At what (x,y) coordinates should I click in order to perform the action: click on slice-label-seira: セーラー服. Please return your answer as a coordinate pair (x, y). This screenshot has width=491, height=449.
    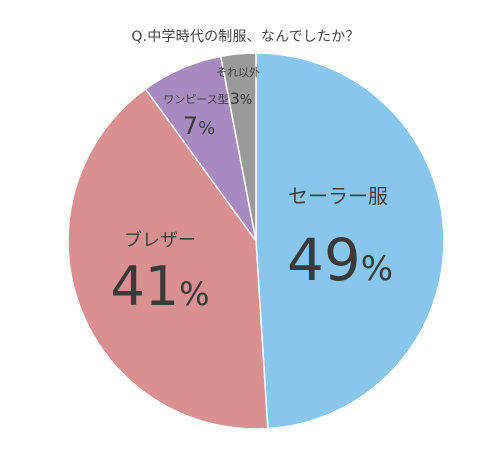
    Looking at the image, I should click on (338, 196).